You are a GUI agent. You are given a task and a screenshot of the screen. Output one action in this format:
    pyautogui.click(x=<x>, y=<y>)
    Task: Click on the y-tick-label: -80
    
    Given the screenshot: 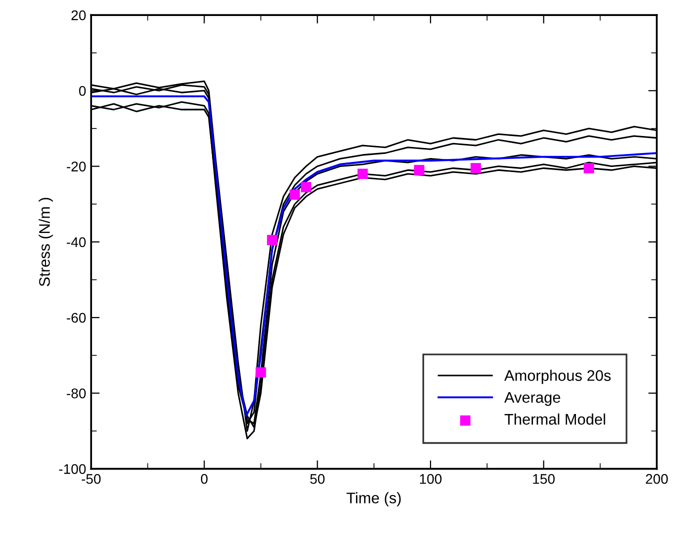 What is the action you would take?
    pyautogui.click(x=76, y=393)
    